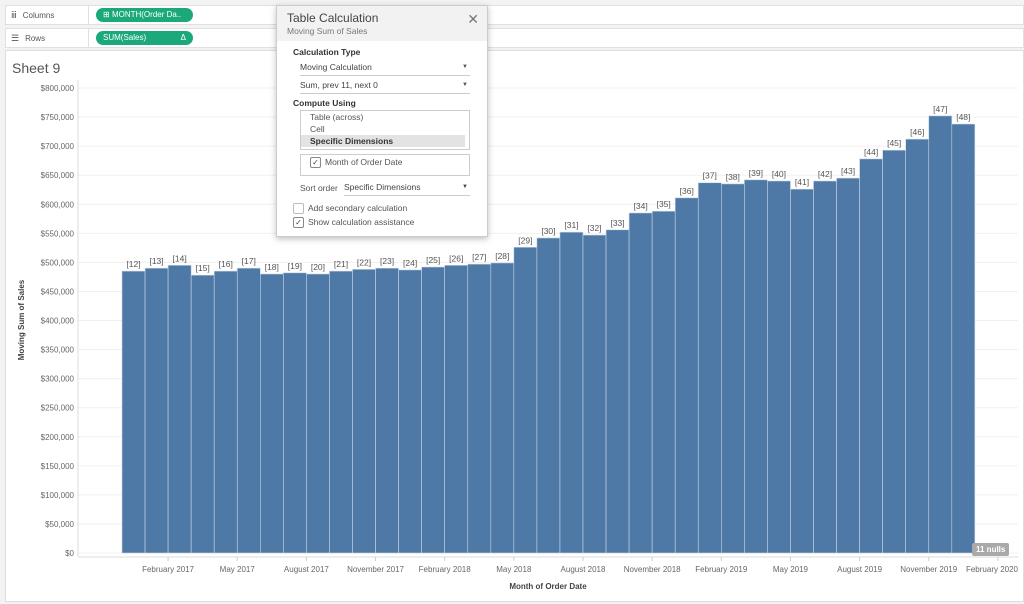  I want to click on y-tick-label: $250,000, so click(58, 408).